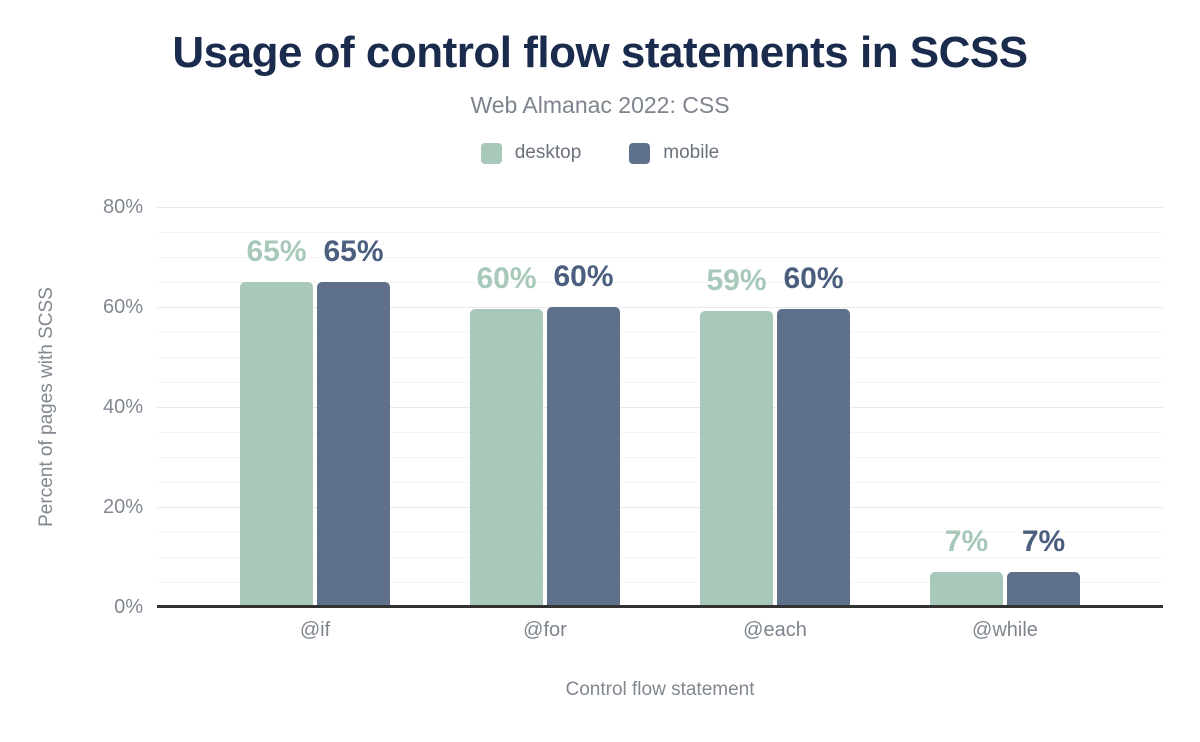 The image size is (1200, 742). I want to click on desktop-swatch-icon, so click(491, 153).